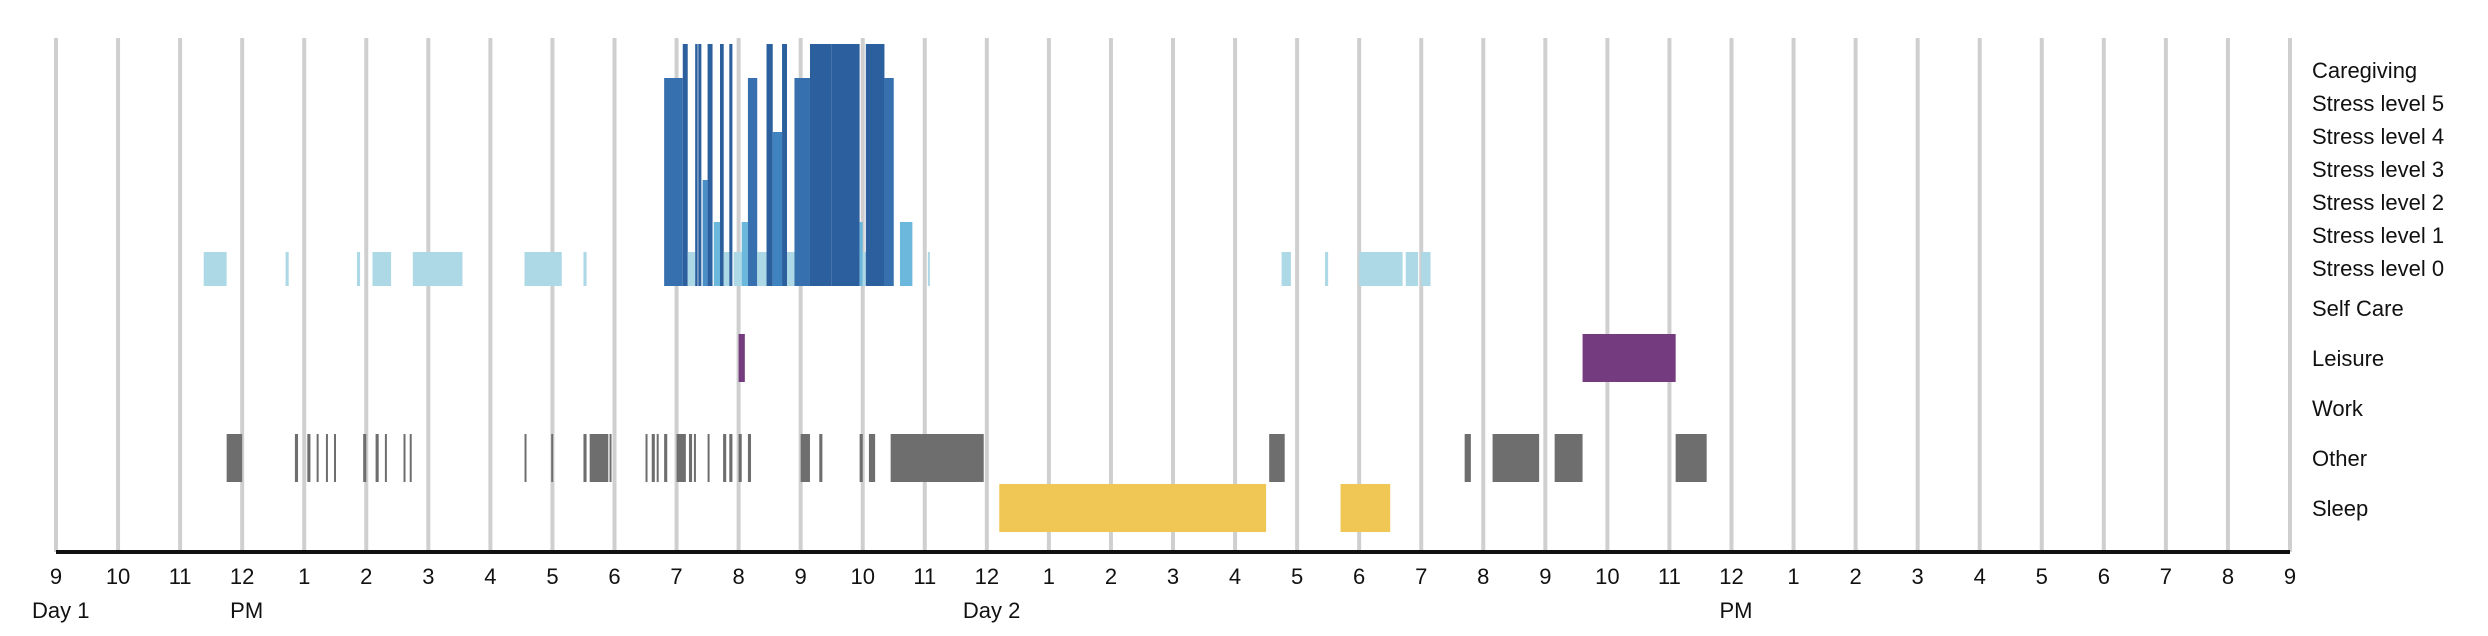 The width and height of the screenshot is (2488, 636). I want to click on row-label-stress2: Stress level 2, so click(2378, 202).